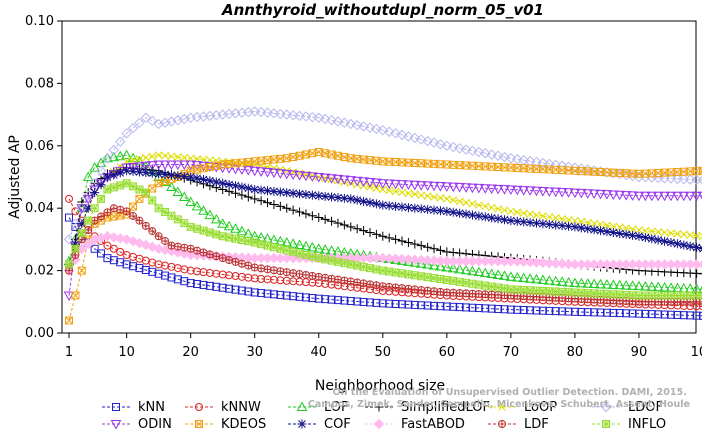 The image size is (702, 438). Describe the element at coordinates (415, 424) in the screenshot. I see `legend-entry-fastabod: FastABOD` at that location.